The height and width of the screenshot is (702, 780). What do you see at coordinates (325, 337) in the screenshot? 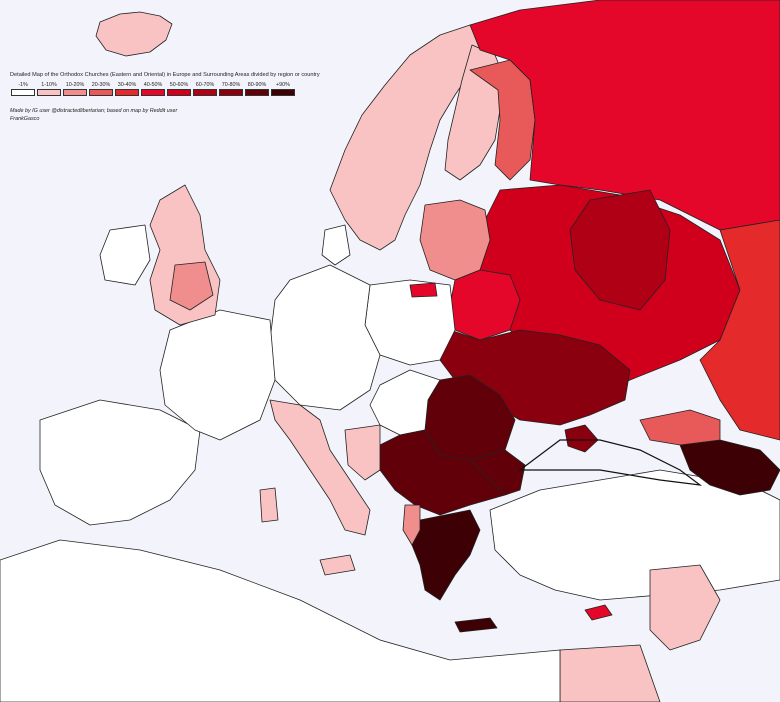
I see `region-central-europe` at bounding box center [325, 337].